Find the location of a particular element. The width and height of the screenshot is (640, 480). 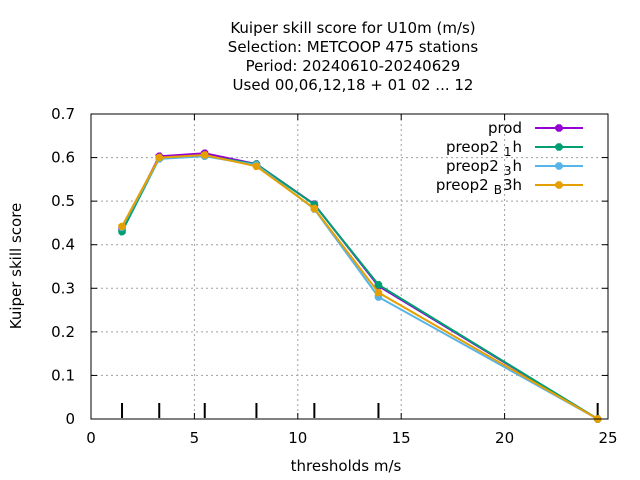

x-tick-label: 20 is located at coordinates (504, 438).